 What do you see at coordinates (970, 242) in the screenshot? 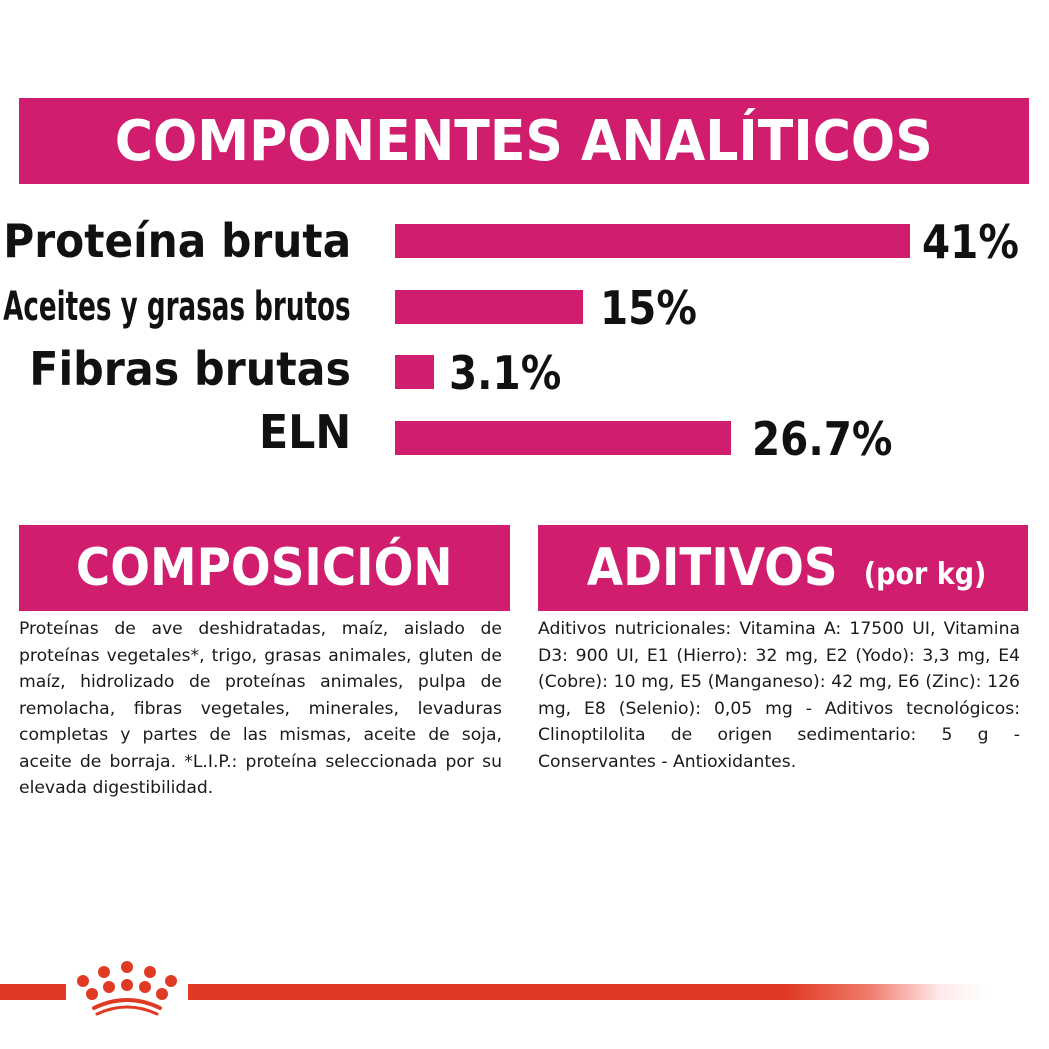
I see `value-proteina: 41%` at bounding box center [970, 242].